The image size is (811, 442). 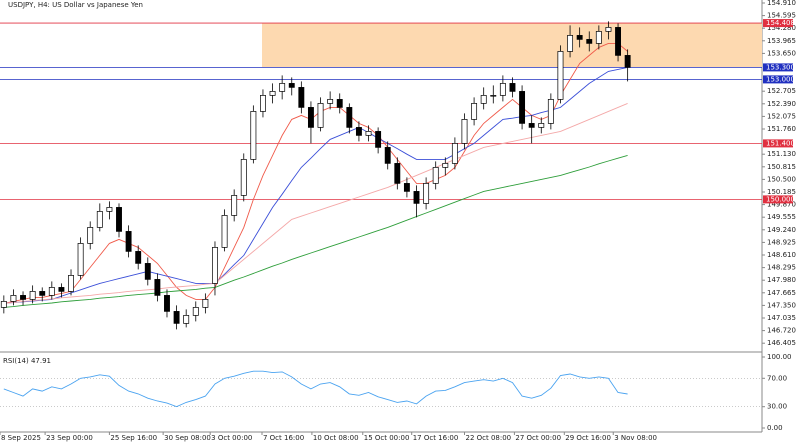 What do you see at coordinates (781, 230) in the screenshot?
I see `y-tick-label: 149.240` at bounding box center [781, 230].